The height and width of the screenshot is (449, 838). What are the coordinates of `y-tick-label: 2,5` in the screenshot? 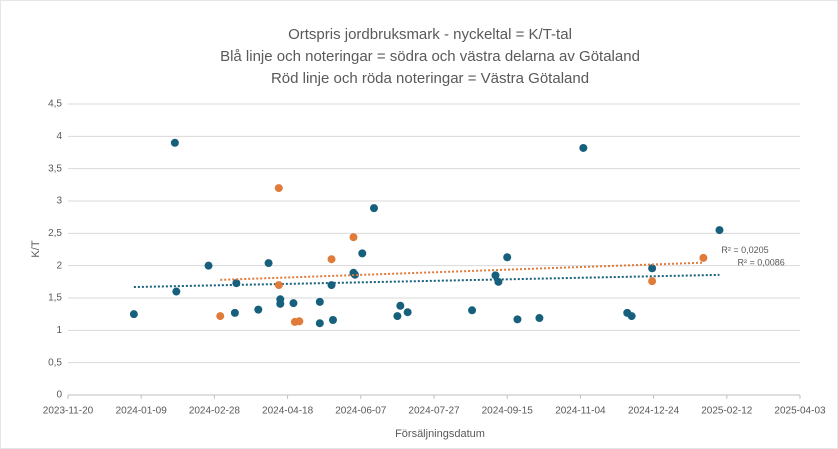 It's located at (55, 233).